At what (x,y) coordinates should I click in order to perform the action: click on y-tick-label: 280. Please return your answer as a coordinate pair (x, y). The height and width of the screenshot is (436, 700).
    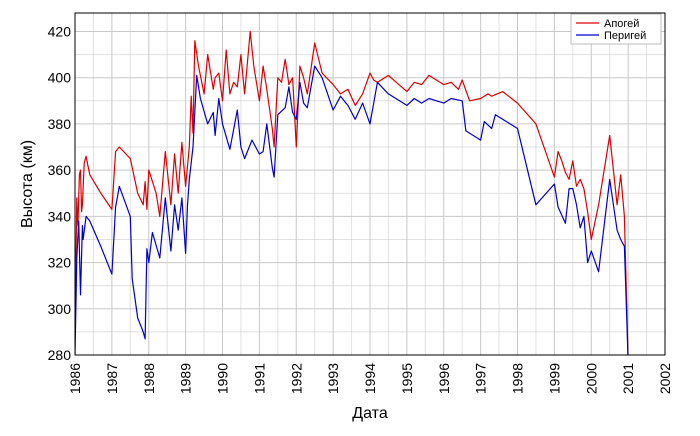
    Looking at the image, I should click on (60, 355).